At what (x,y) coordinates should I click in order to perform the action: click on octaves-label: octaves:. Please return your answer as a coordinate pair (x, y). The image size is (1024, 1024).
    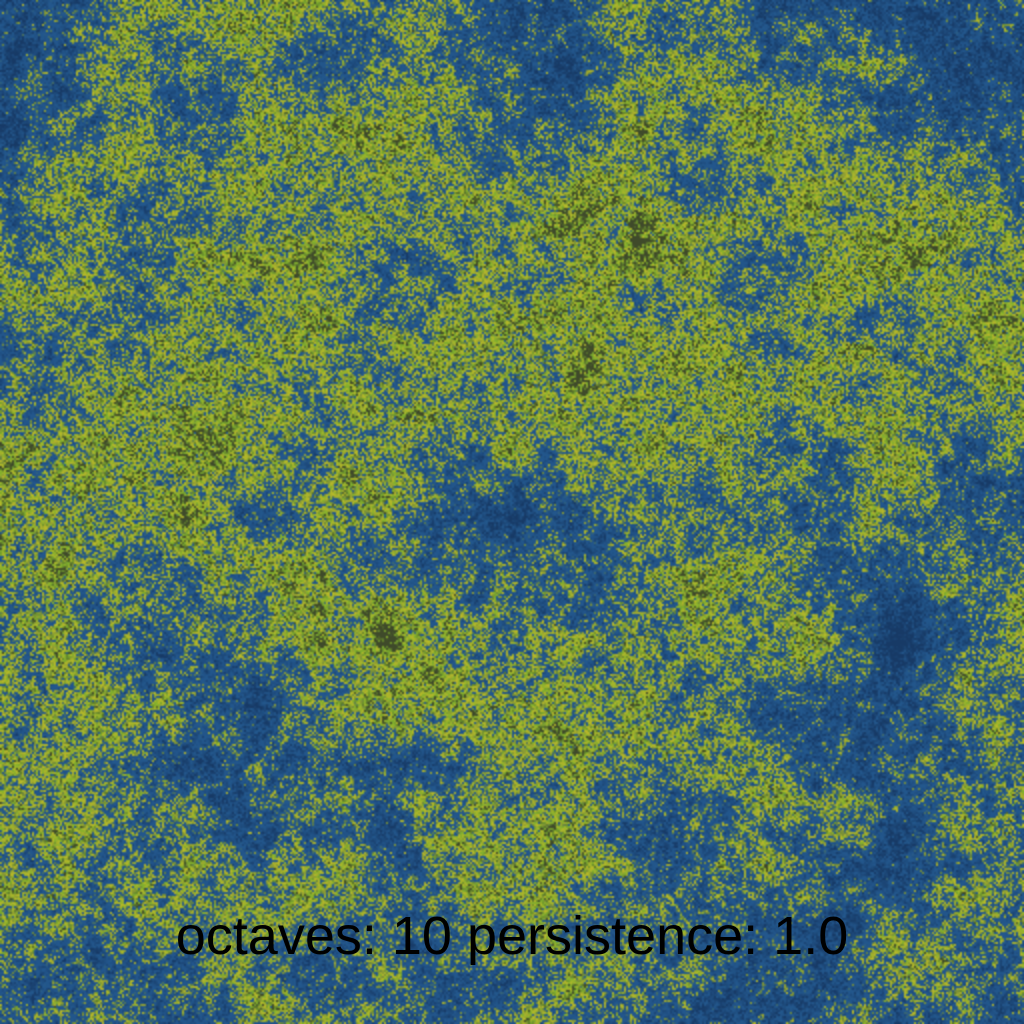
    Looking at the image, I should click on (276, 936).